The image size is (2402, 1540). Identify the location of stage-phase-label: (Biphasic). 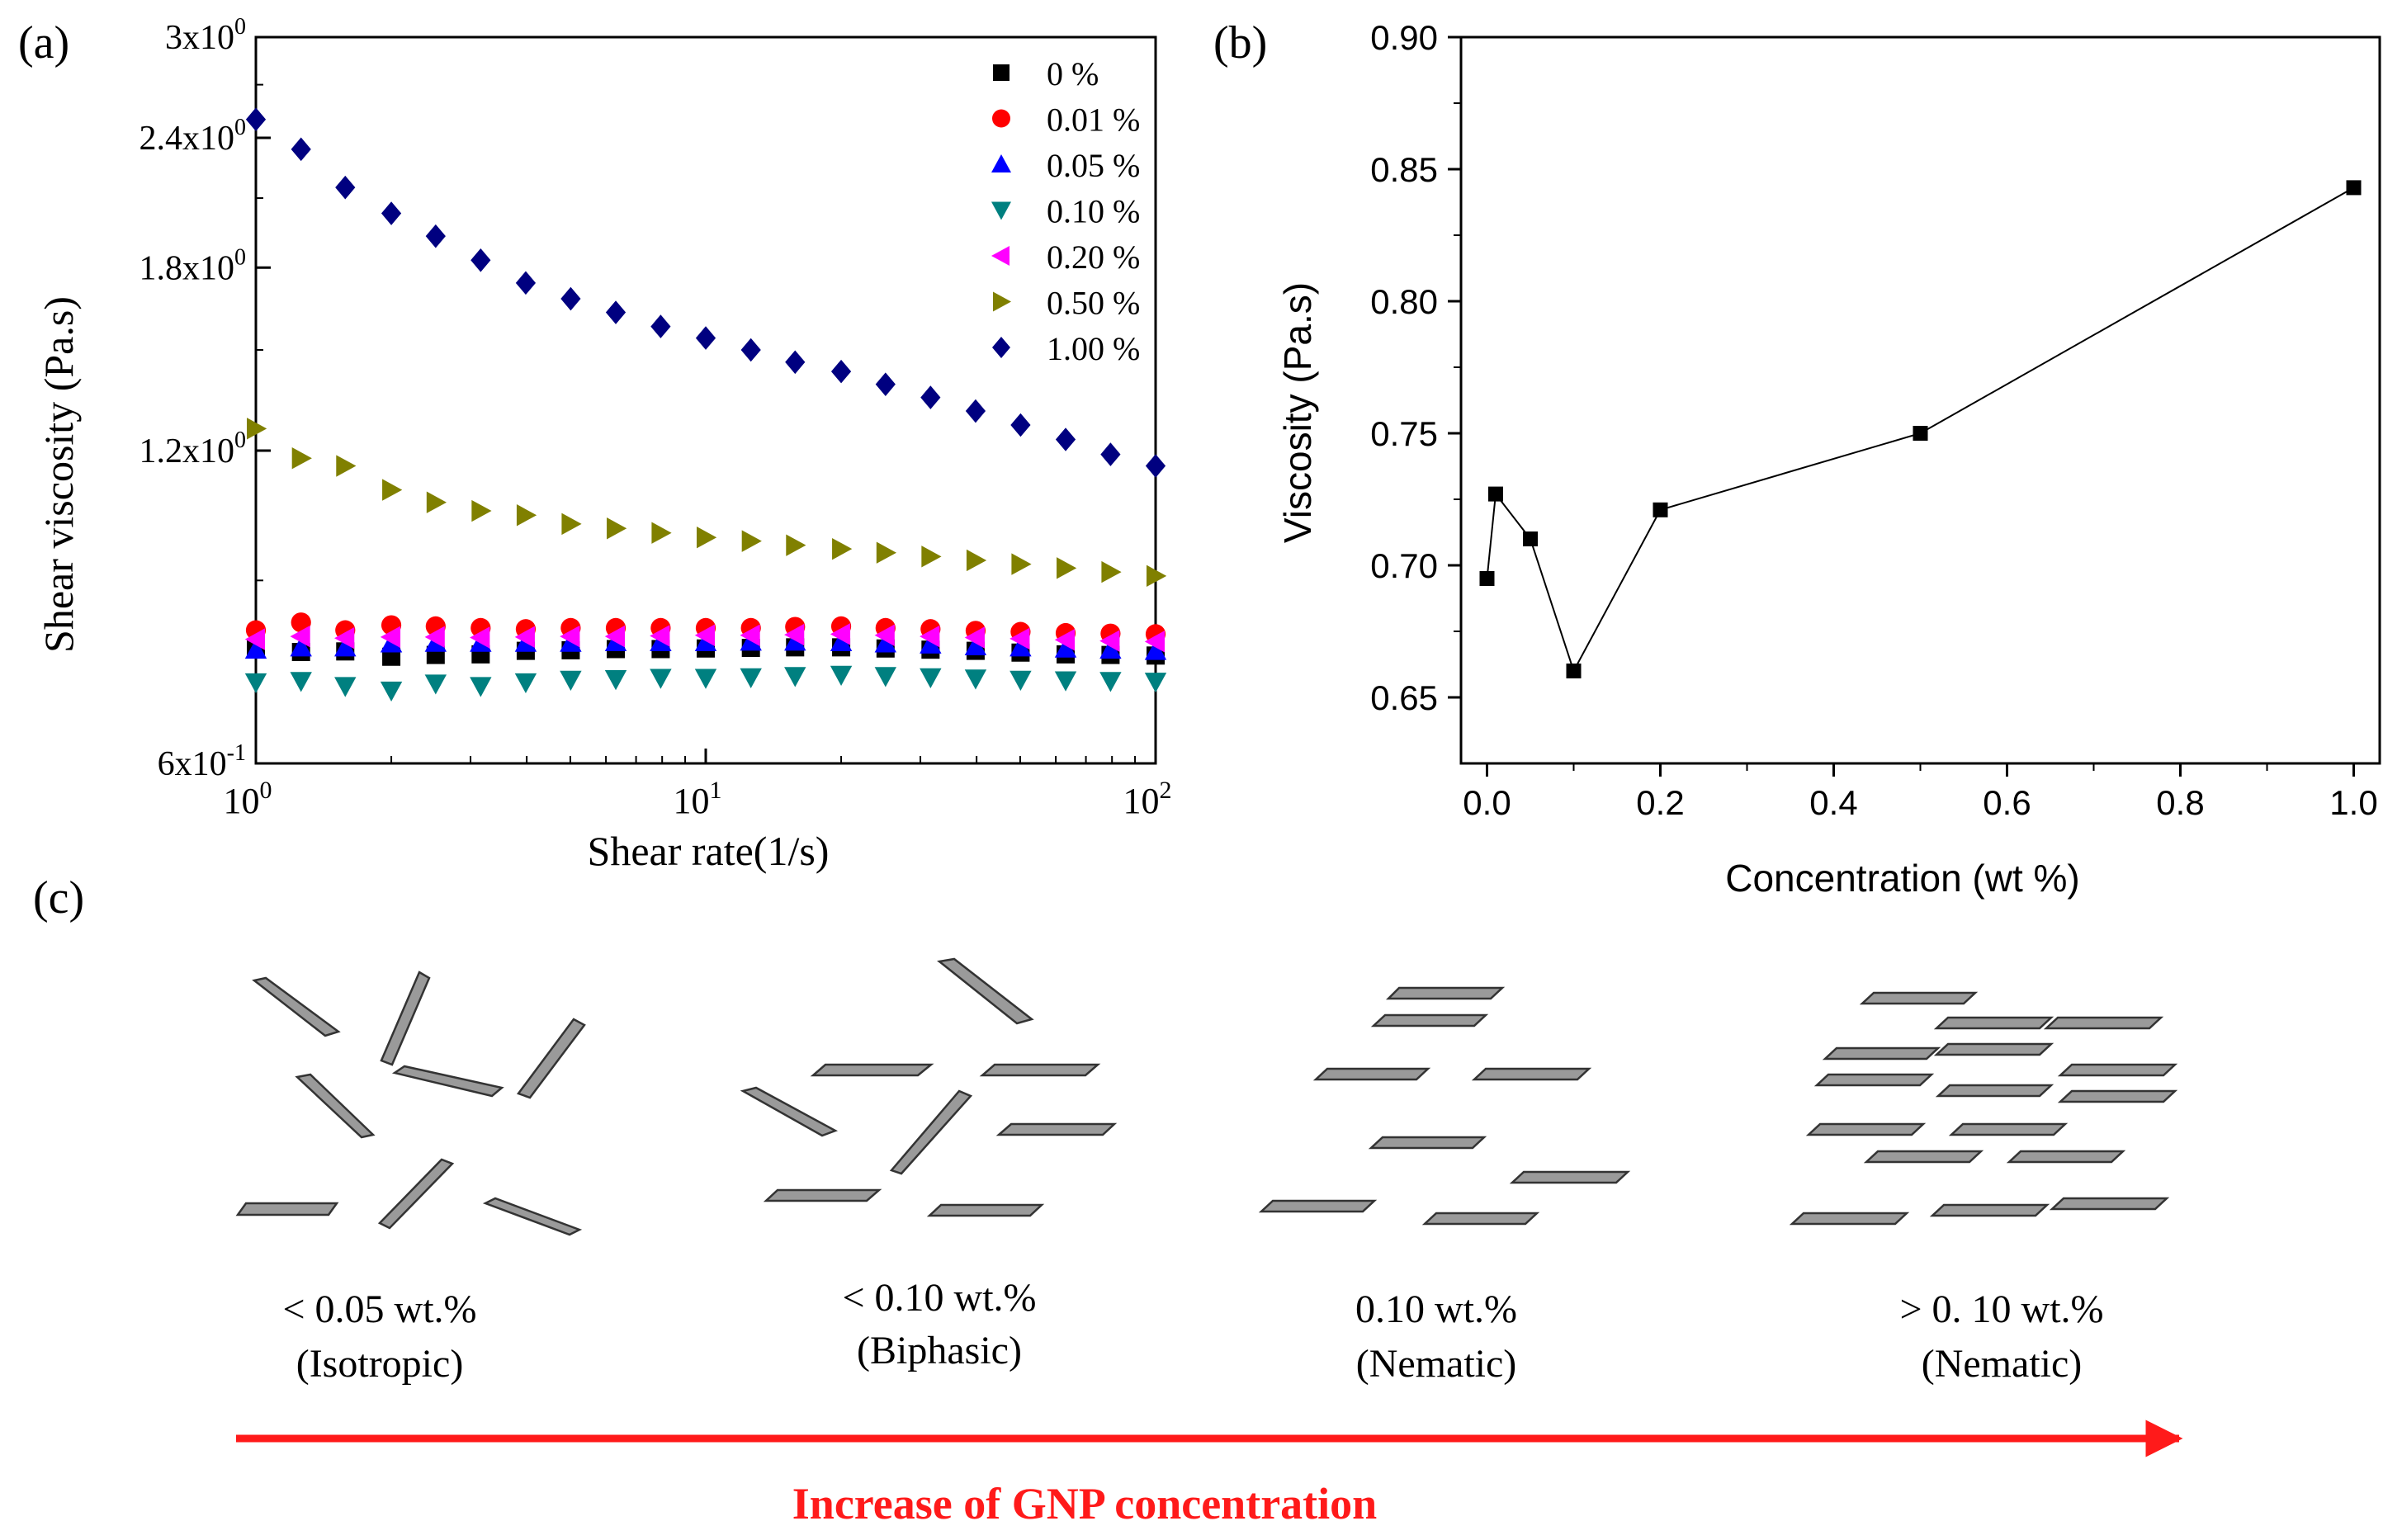
(939, 1350).